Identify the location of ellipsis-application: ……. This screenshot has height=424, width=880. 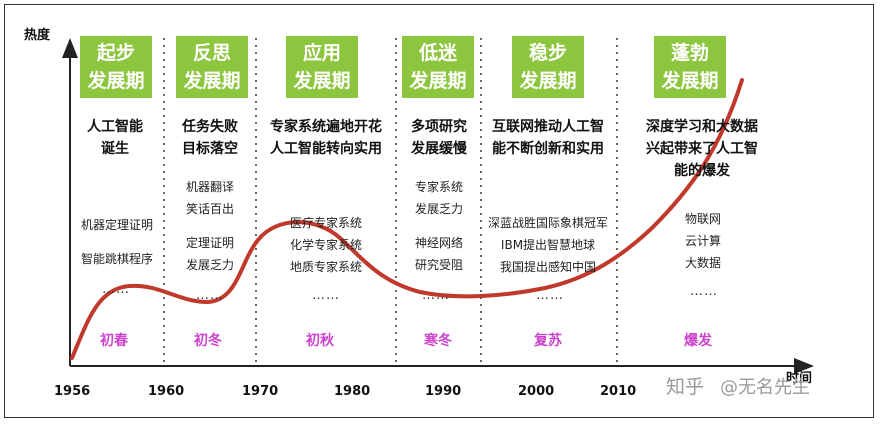
(326, 295).